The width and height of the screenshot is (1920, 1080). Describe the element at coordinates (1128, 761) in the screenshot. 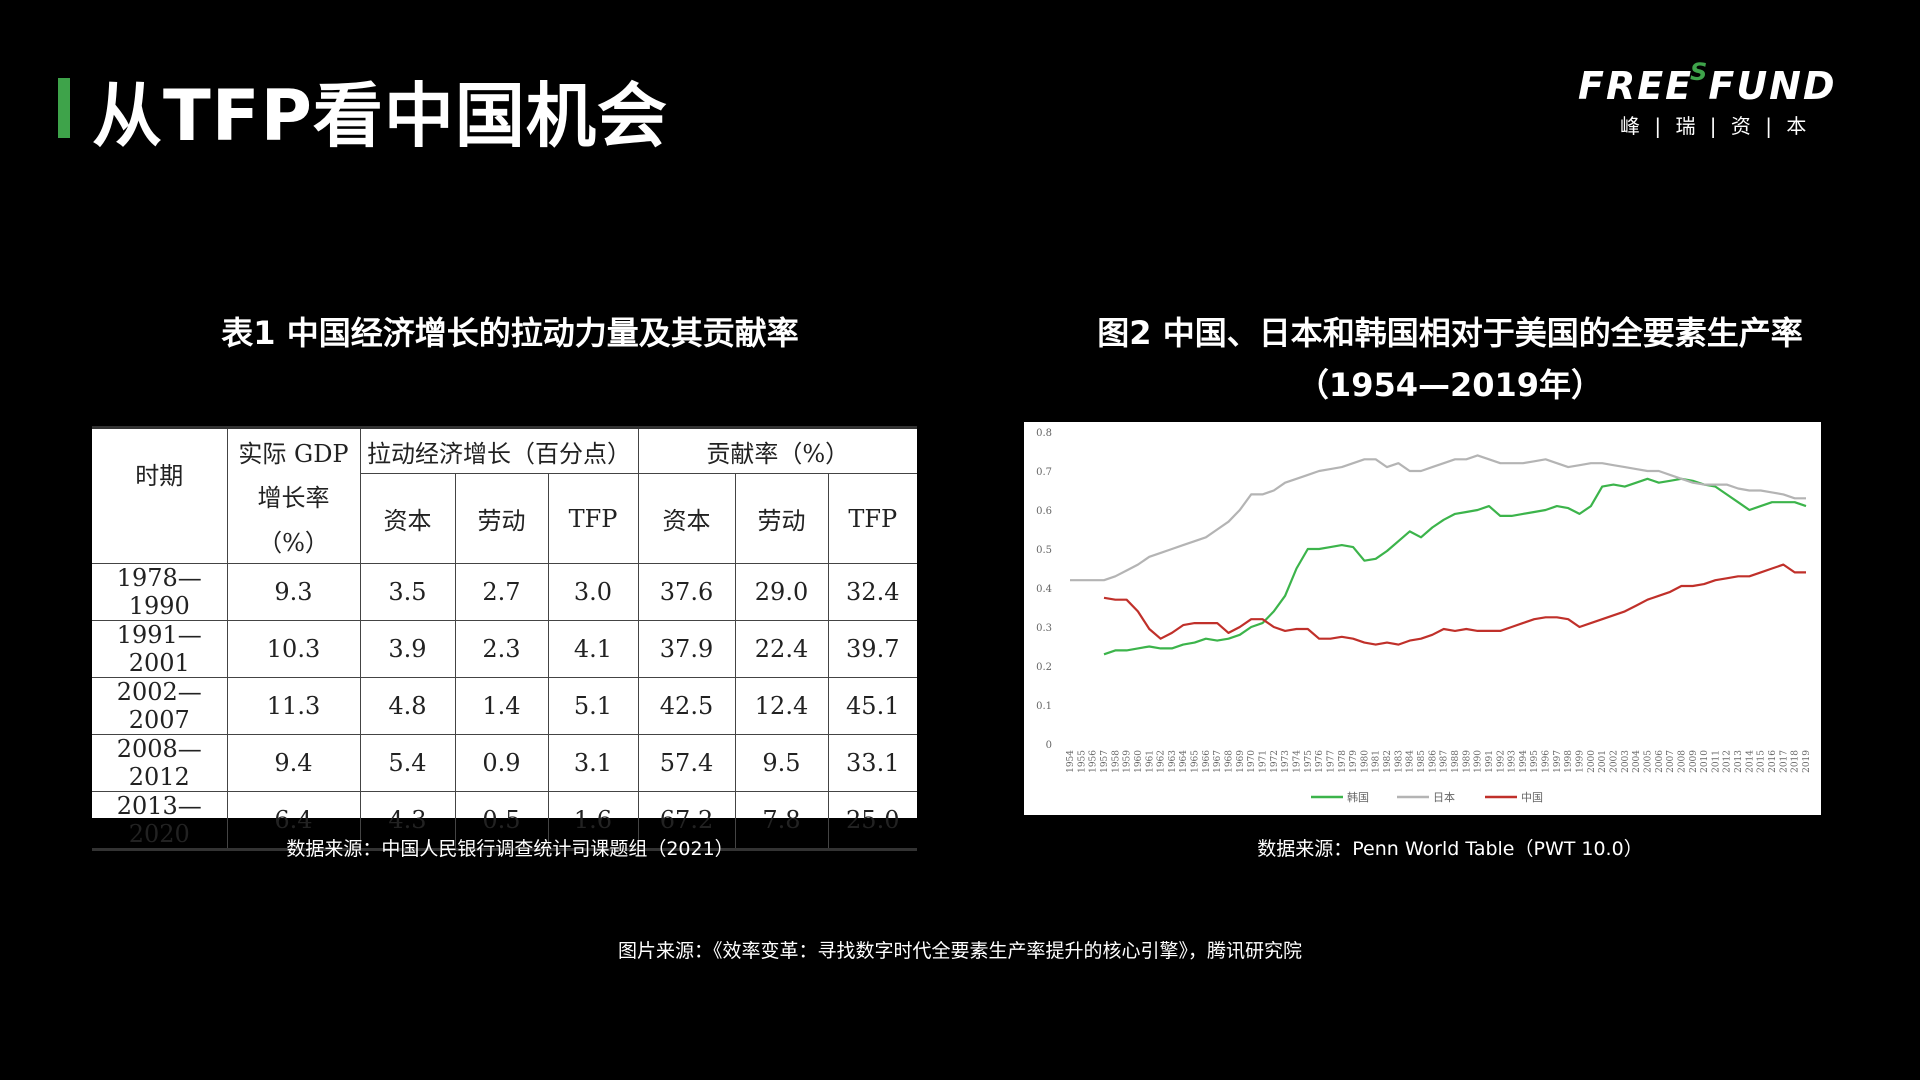

I see `x-tick-label: 1959` at that location.